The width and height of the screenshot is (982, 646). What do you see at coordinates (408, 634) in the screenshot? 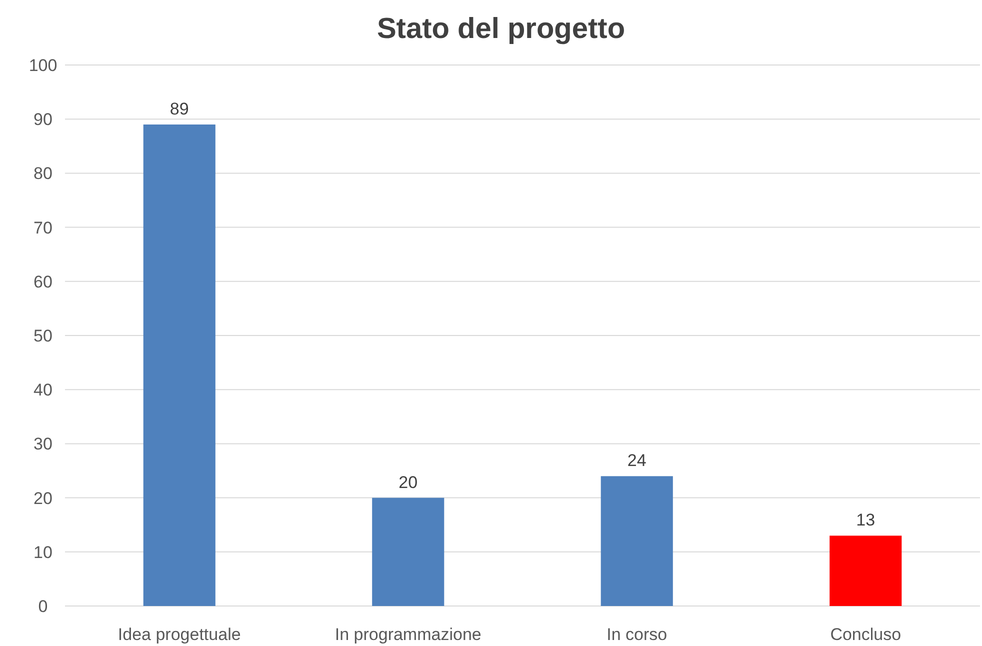
I see `x-tick-label: In programmazione` at bounding box center [408, 634].